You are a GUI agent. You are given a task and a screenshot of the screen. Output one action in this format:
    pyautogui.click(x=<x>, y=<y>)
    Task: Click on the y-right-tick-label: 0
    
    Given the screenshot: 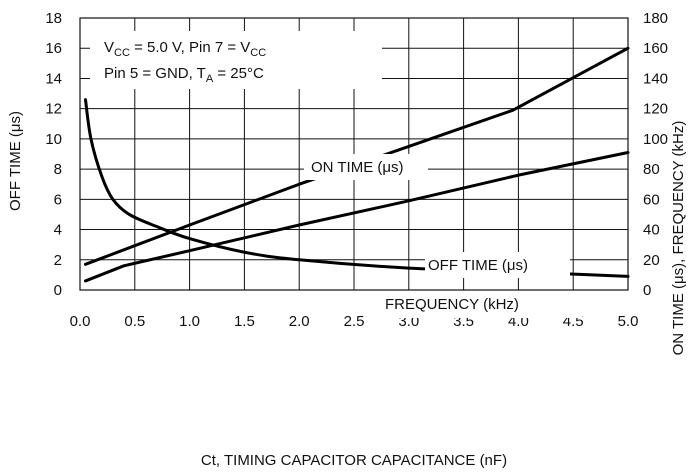 What is the action you would take?
    pyautogui.click(x=647, y=290)
    